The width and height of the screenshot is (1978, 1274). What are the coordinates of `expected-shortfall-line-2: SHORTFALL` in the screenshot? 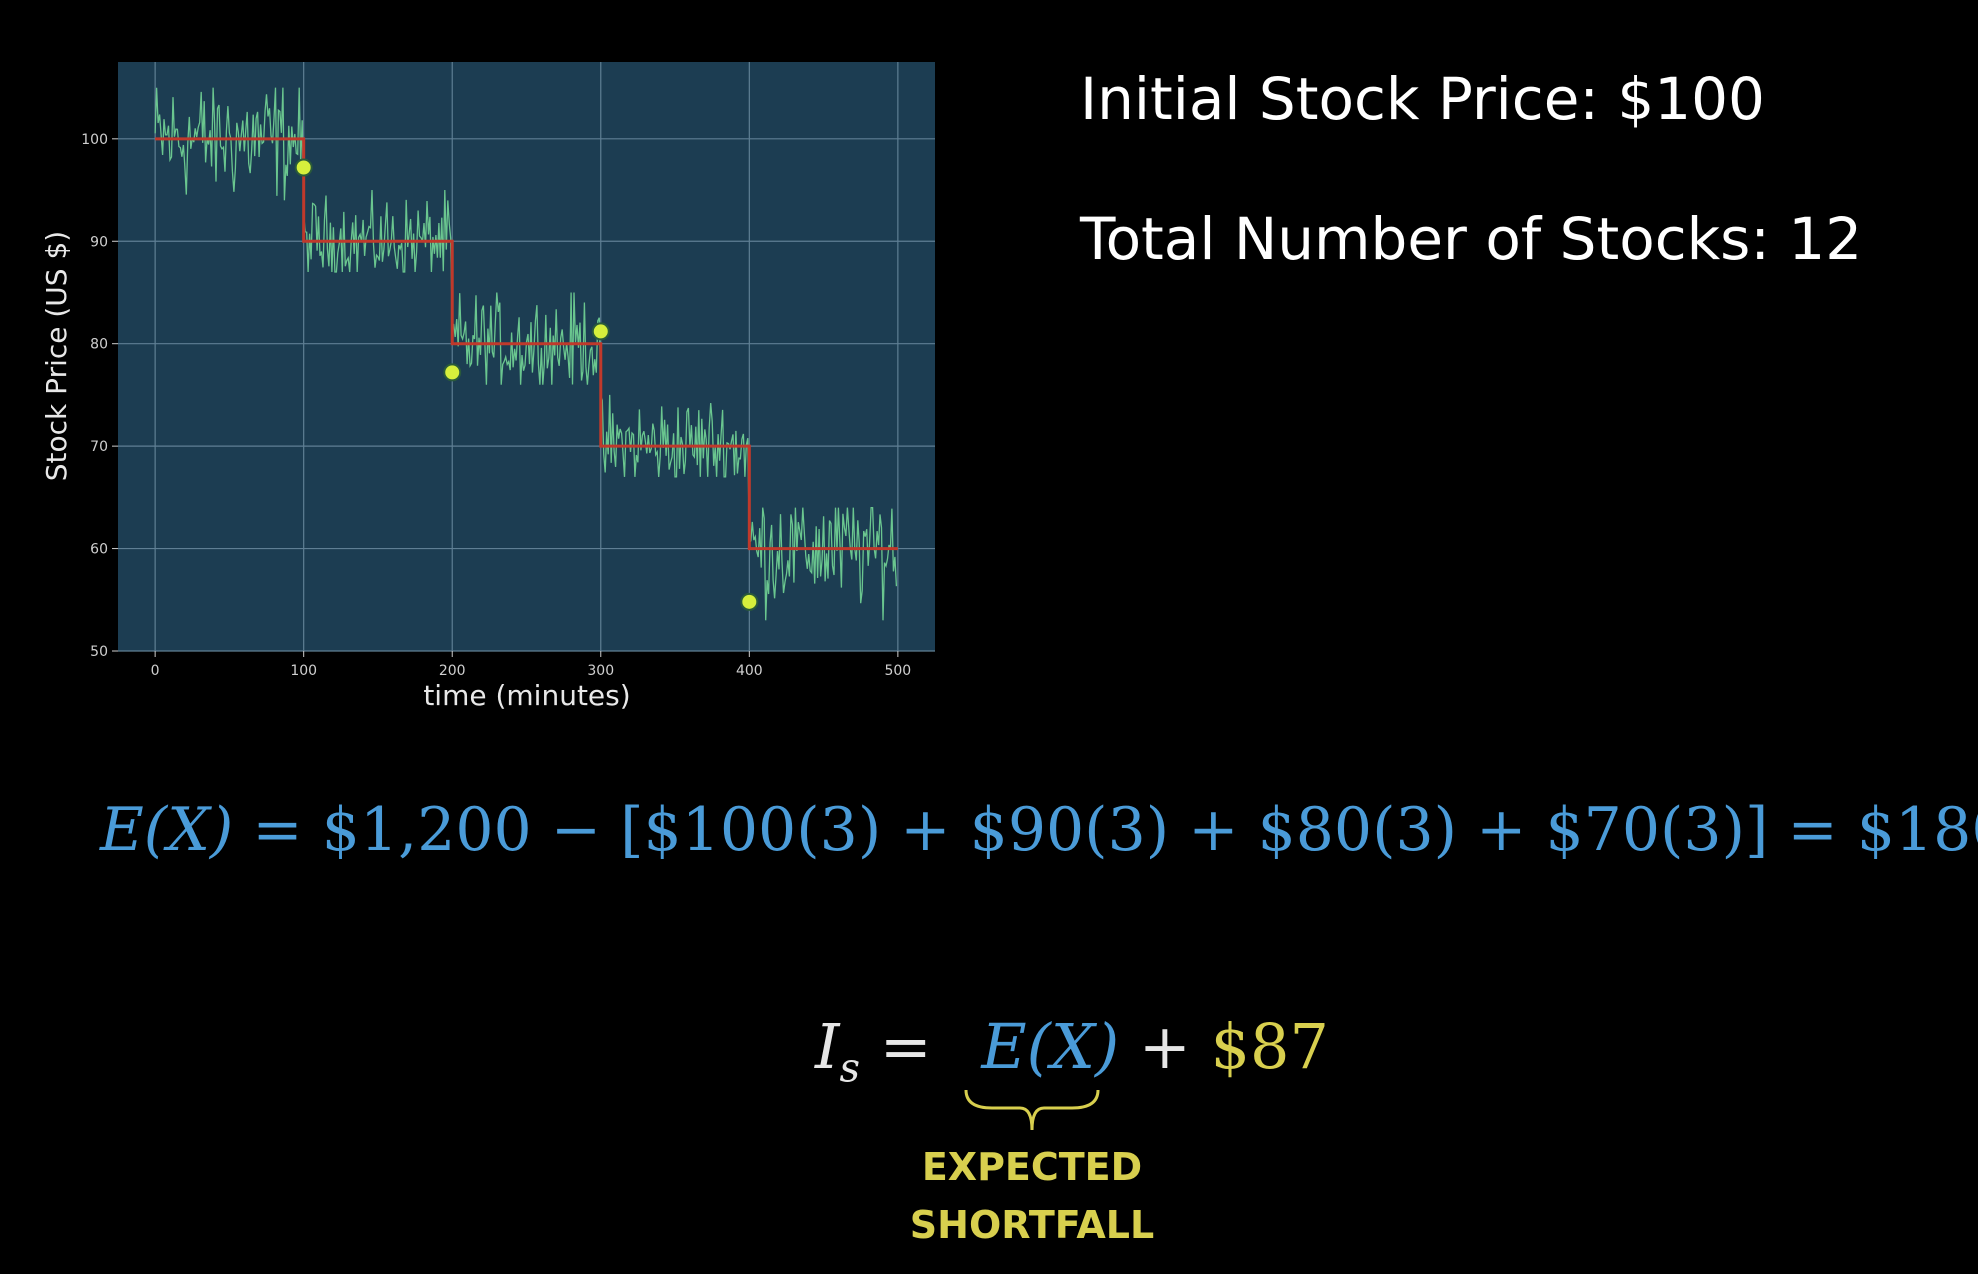 It's located at (1032, 1225).